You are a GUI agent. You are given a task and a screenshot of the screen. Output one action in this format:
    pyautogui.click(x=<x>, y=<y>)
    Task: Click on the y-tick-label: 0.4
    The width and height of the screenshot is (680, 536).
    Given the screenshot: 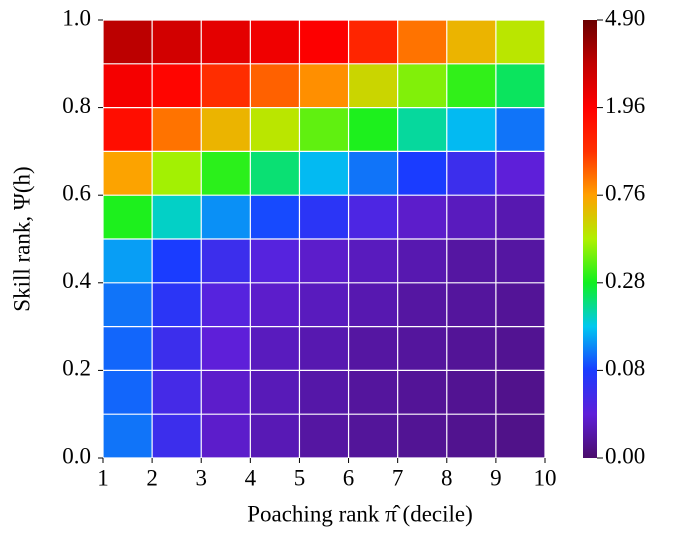 What is the action you would take?
    pyautogui.click(x=76, y=280)
    